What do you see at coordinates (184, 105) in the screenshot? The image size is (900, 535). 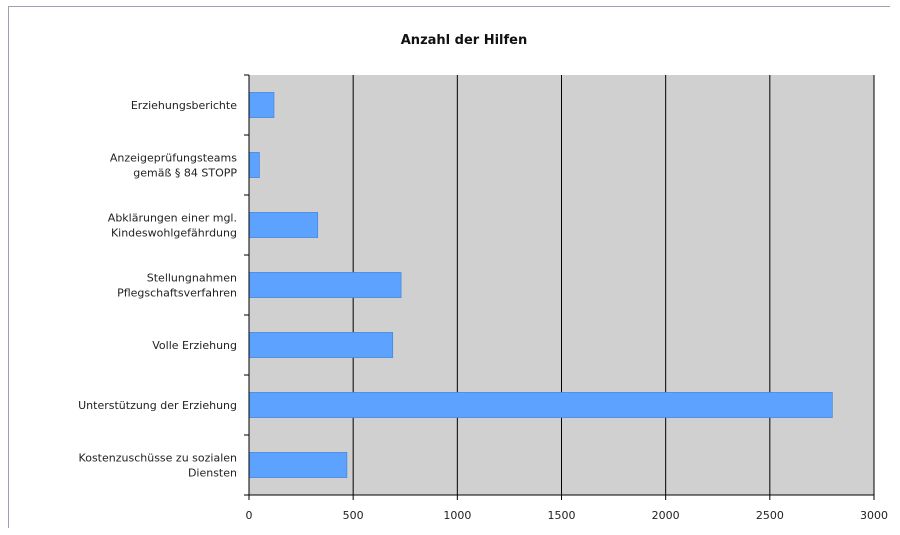 I see `category-label: Erziehungsberichte` at bounding box center [184, 105].